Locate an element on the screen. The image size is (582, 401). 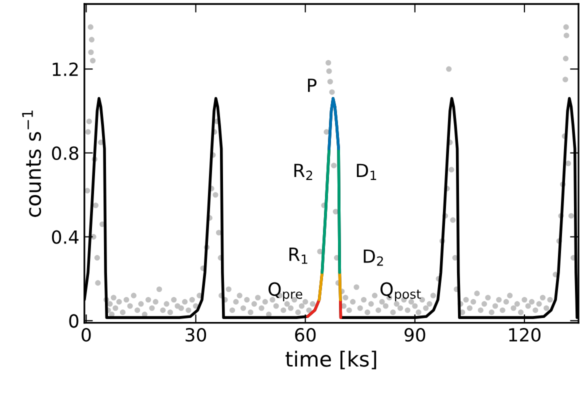
line-series is located at coordinates (334, 123).